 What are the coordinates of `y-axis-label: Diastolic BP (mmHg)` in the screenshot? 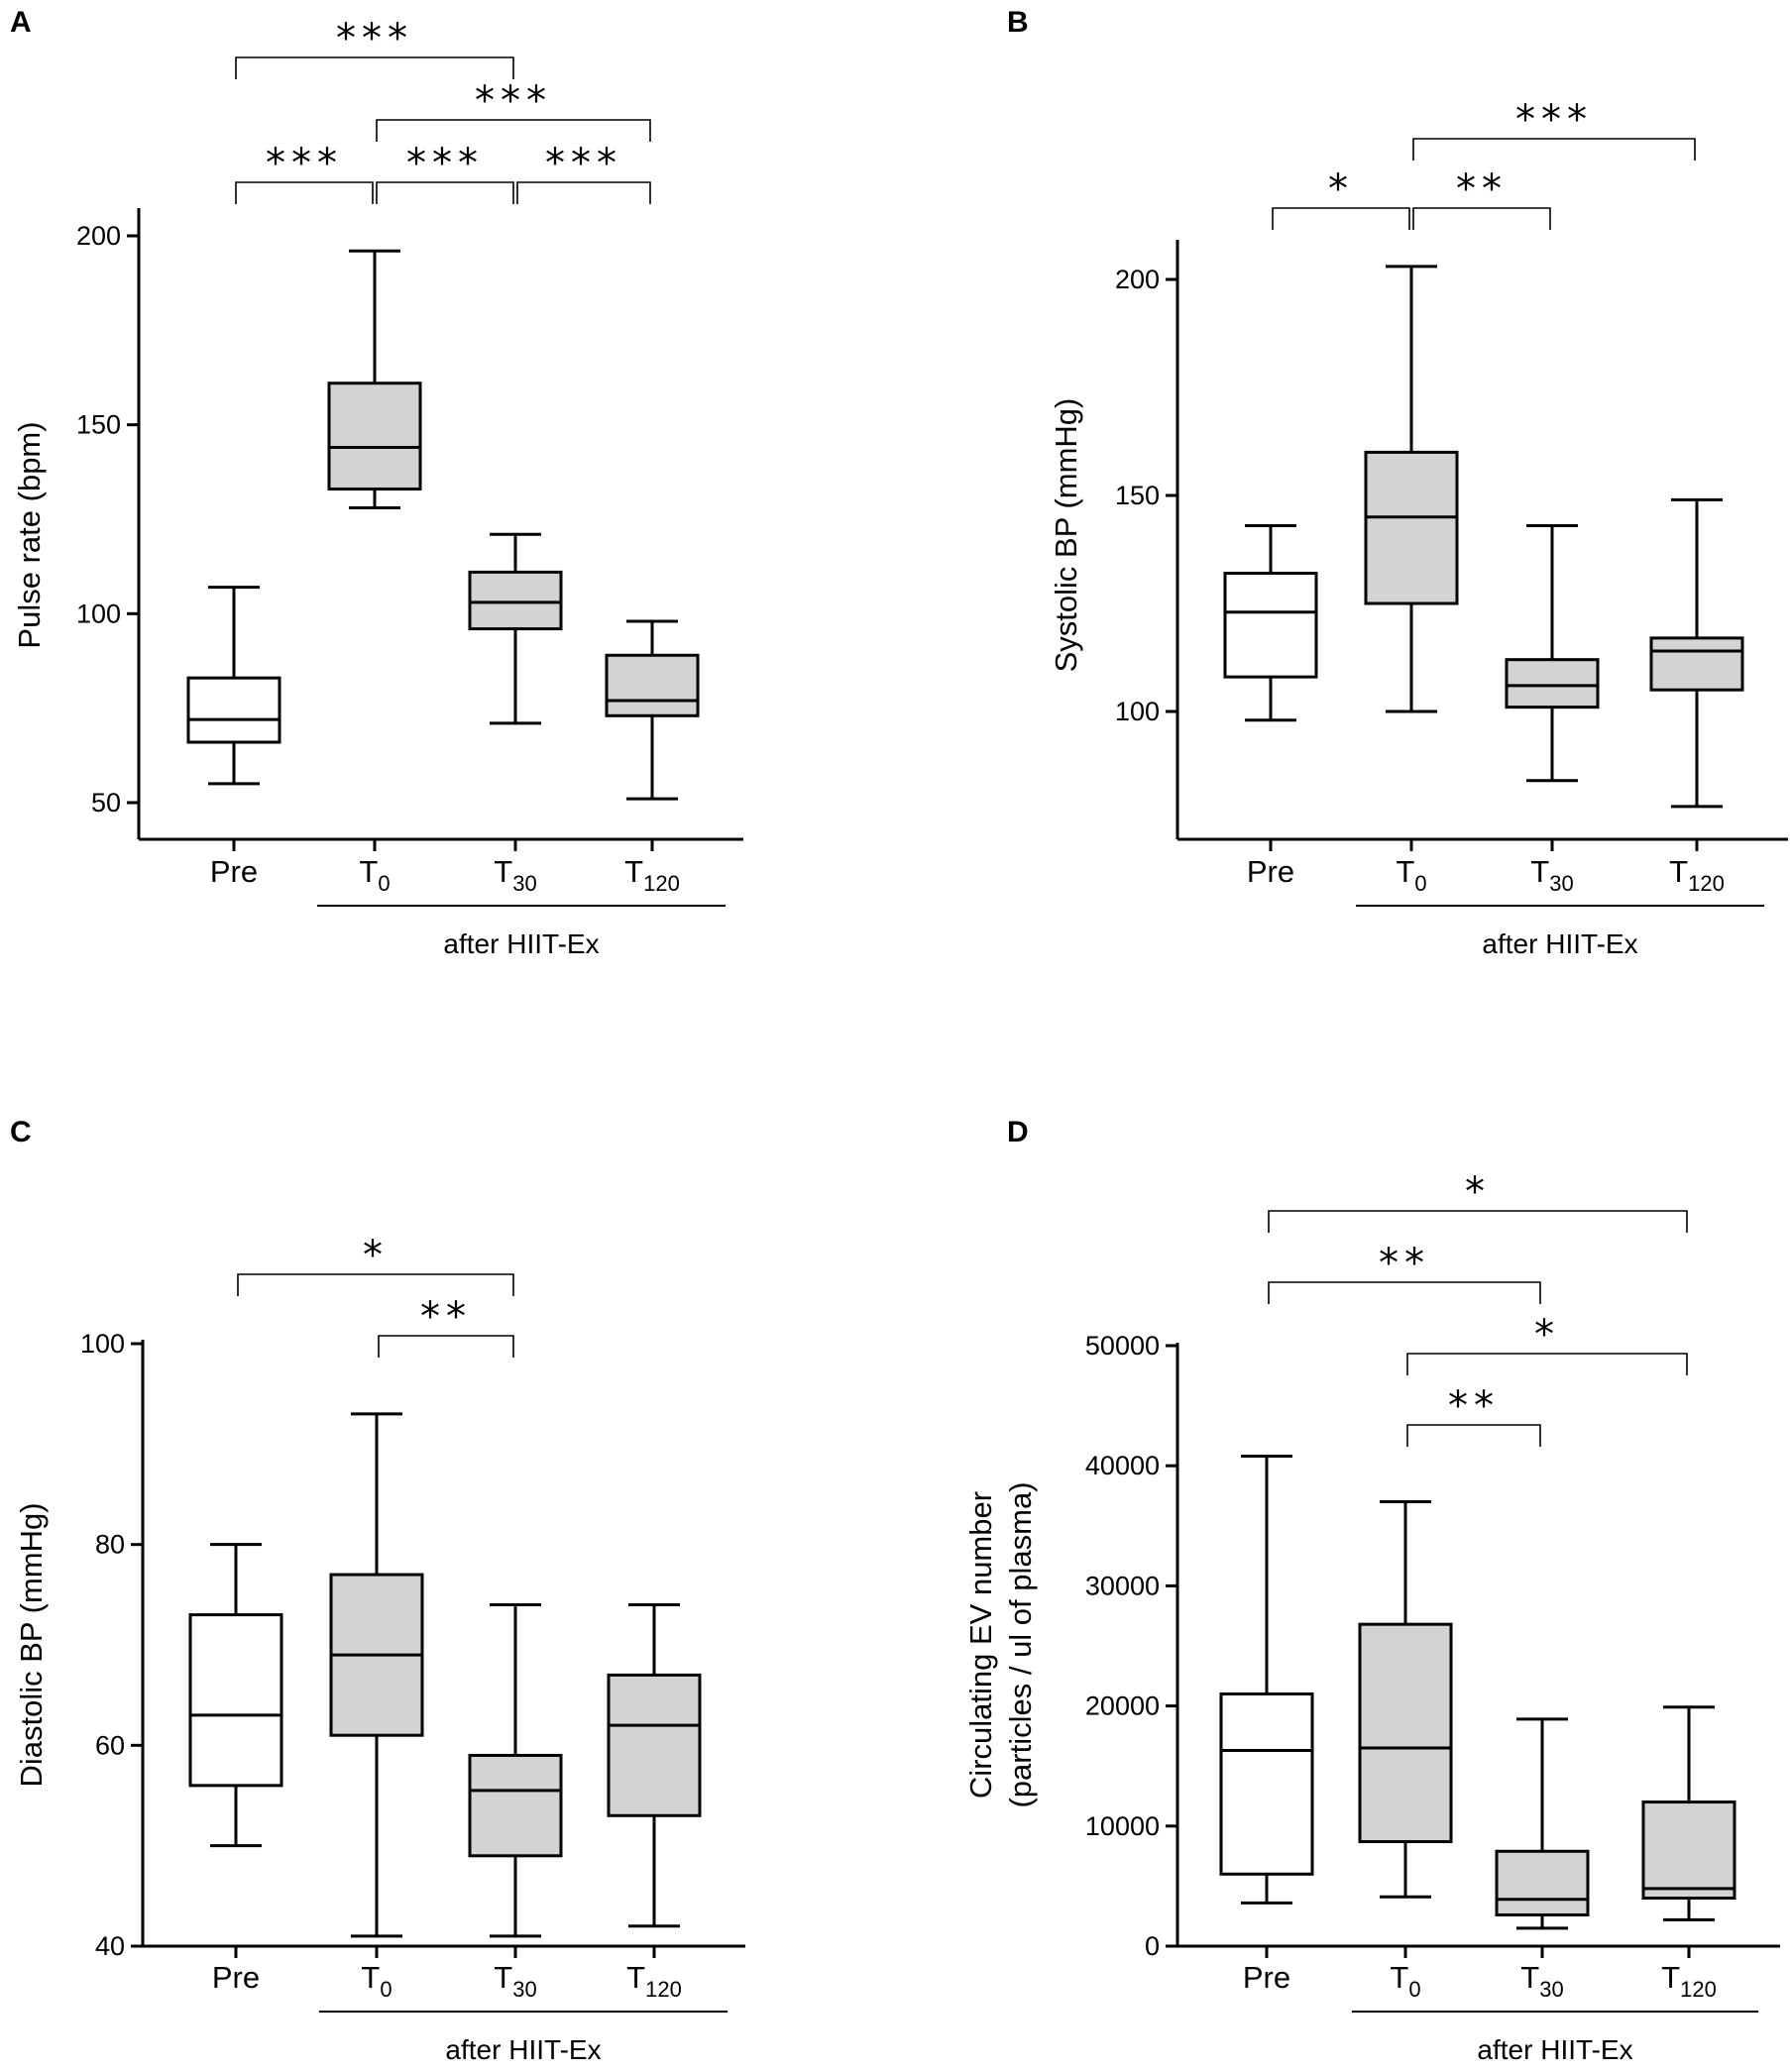 It's located at (31, 1644).